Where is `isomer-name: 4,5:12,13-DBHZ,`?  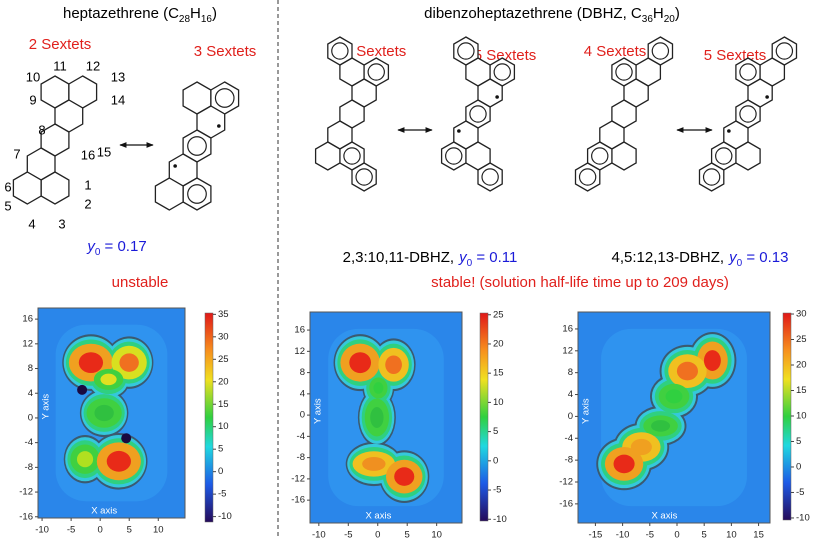 isomer-name: 4,5:12,13-DBHZ, is located at coordinates (668, 257).